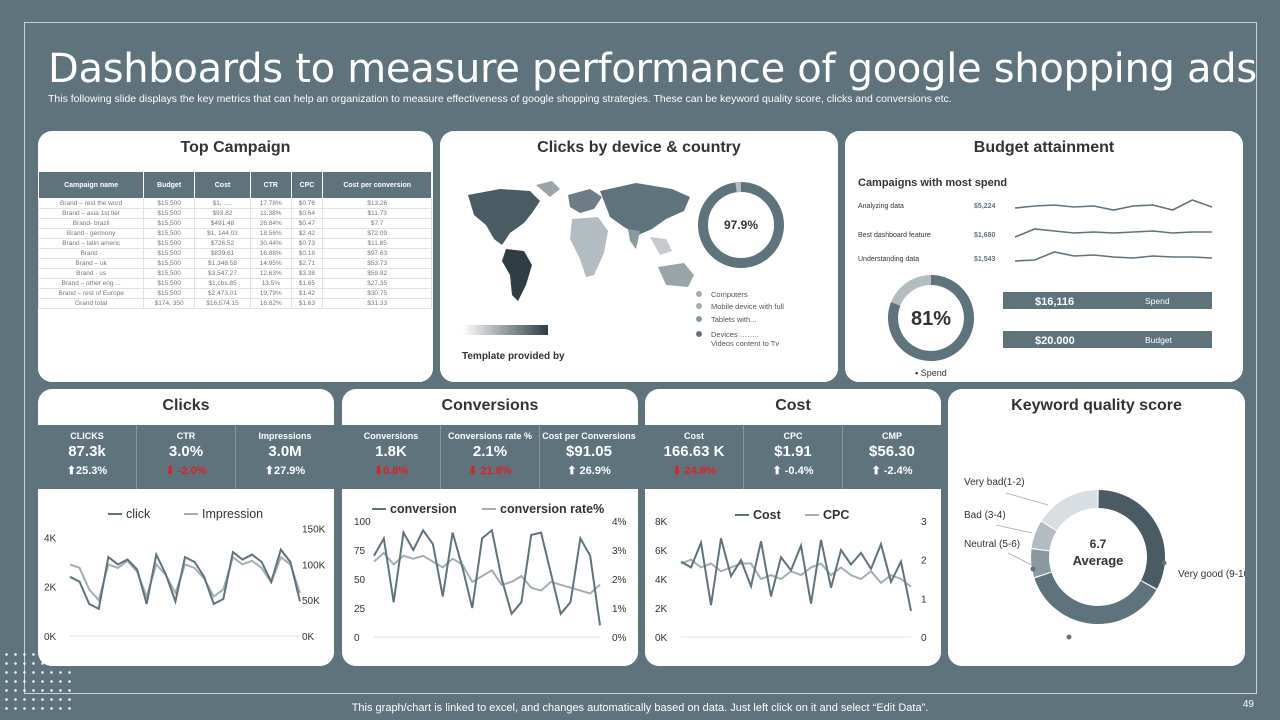 The width and height of the screenshot is (1280, 720). I want to click on kpi-value: $1.91, so click(793, 451).